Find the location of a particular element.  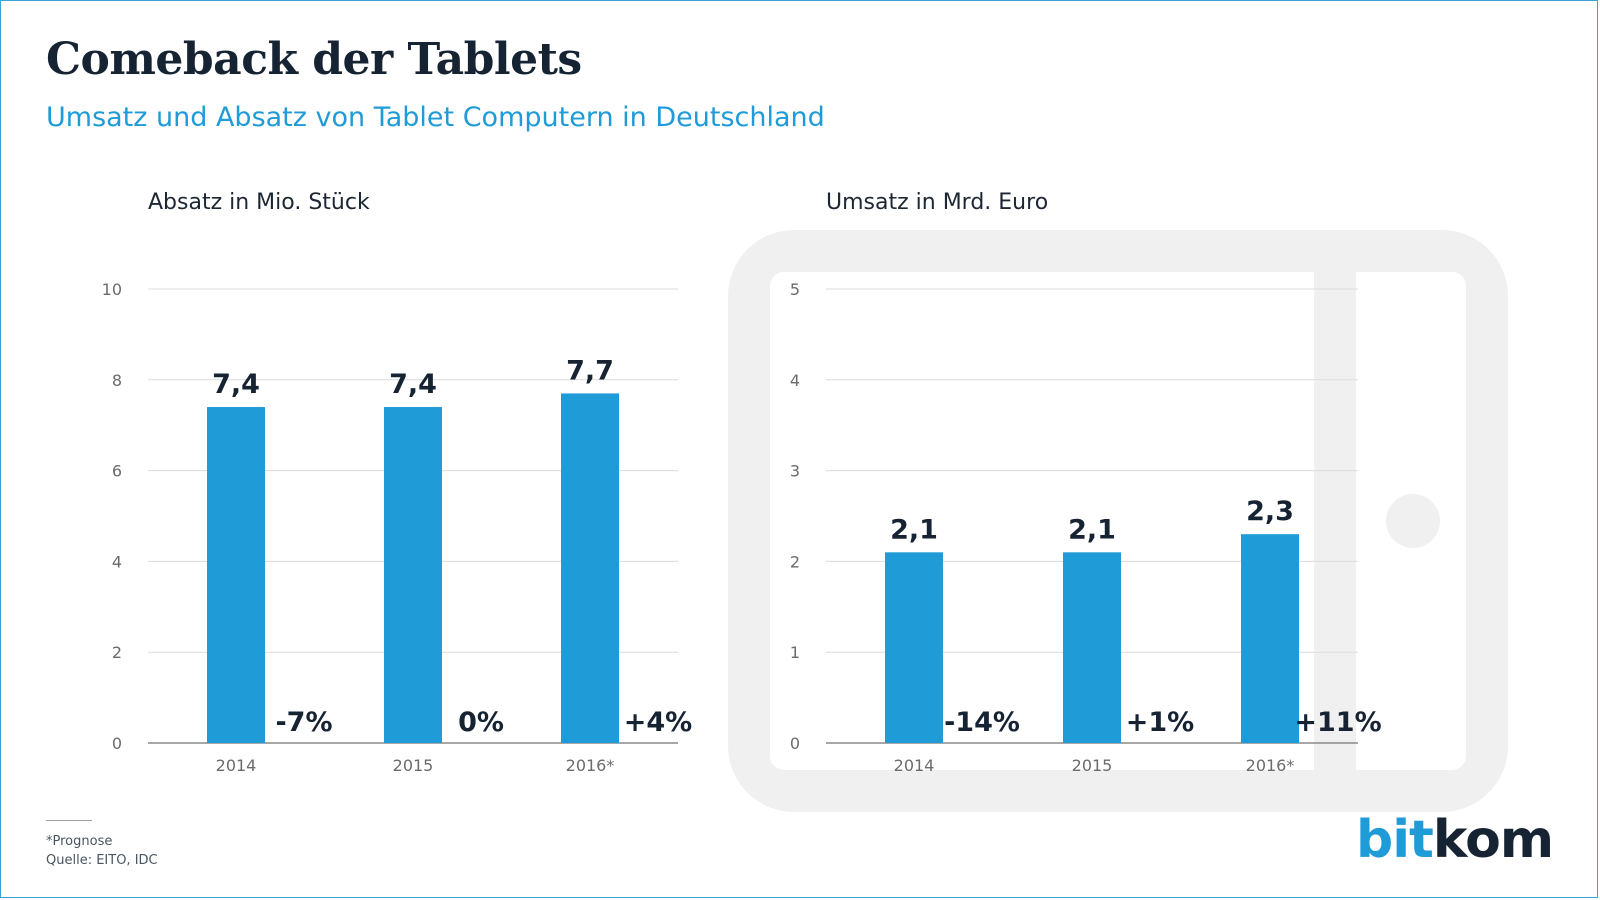

page-title: Comeback der Tablets is located at coordinates (314, 59).